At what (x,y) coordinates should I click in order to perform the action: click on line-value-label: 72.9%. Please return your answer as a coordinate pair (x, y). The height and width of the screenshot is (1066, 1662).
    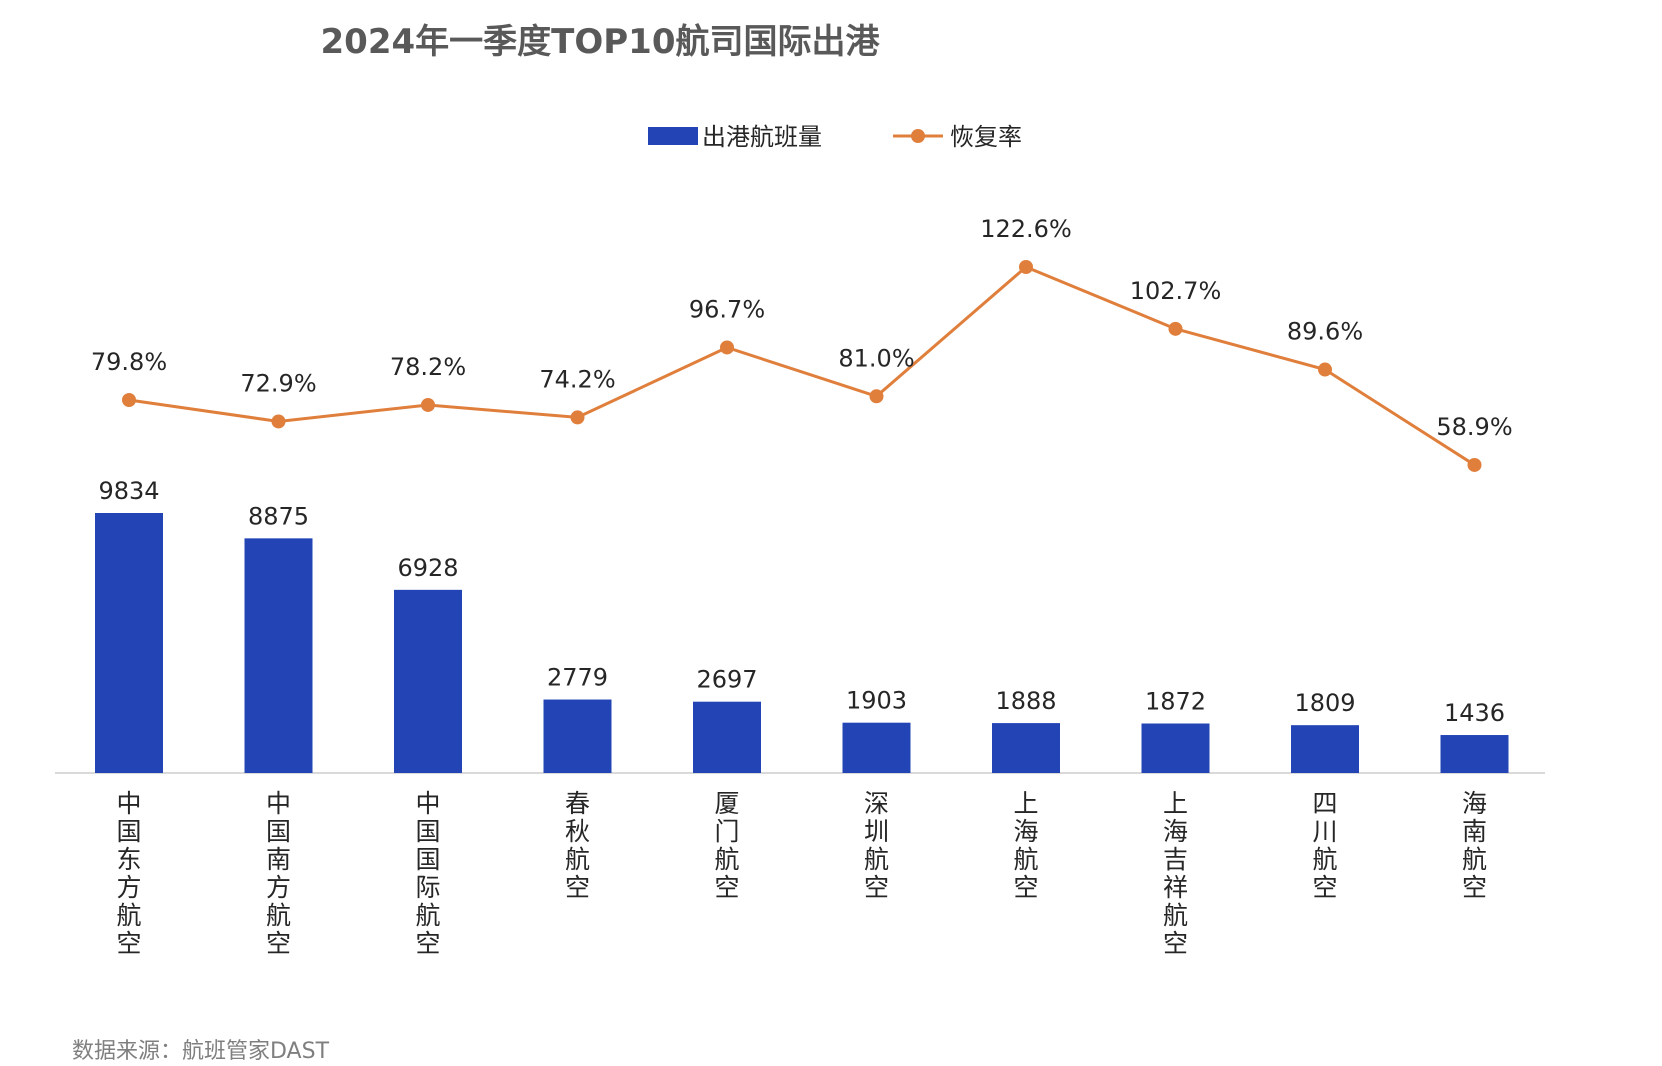
    Looking at the image, I should click on (278, 383).